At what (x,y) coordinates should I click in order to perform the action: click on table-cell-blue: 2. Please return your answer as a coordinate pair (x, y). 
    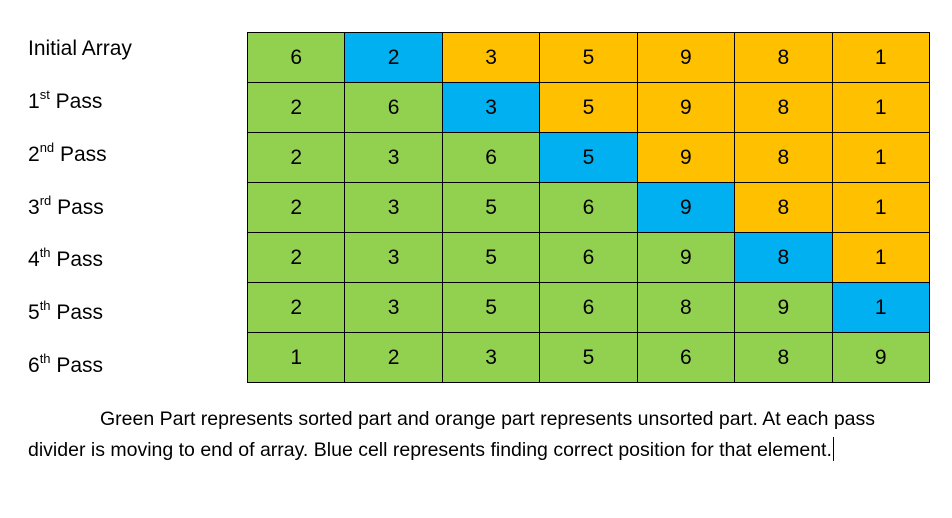
    Looking at the image, I should click on (393, 57).